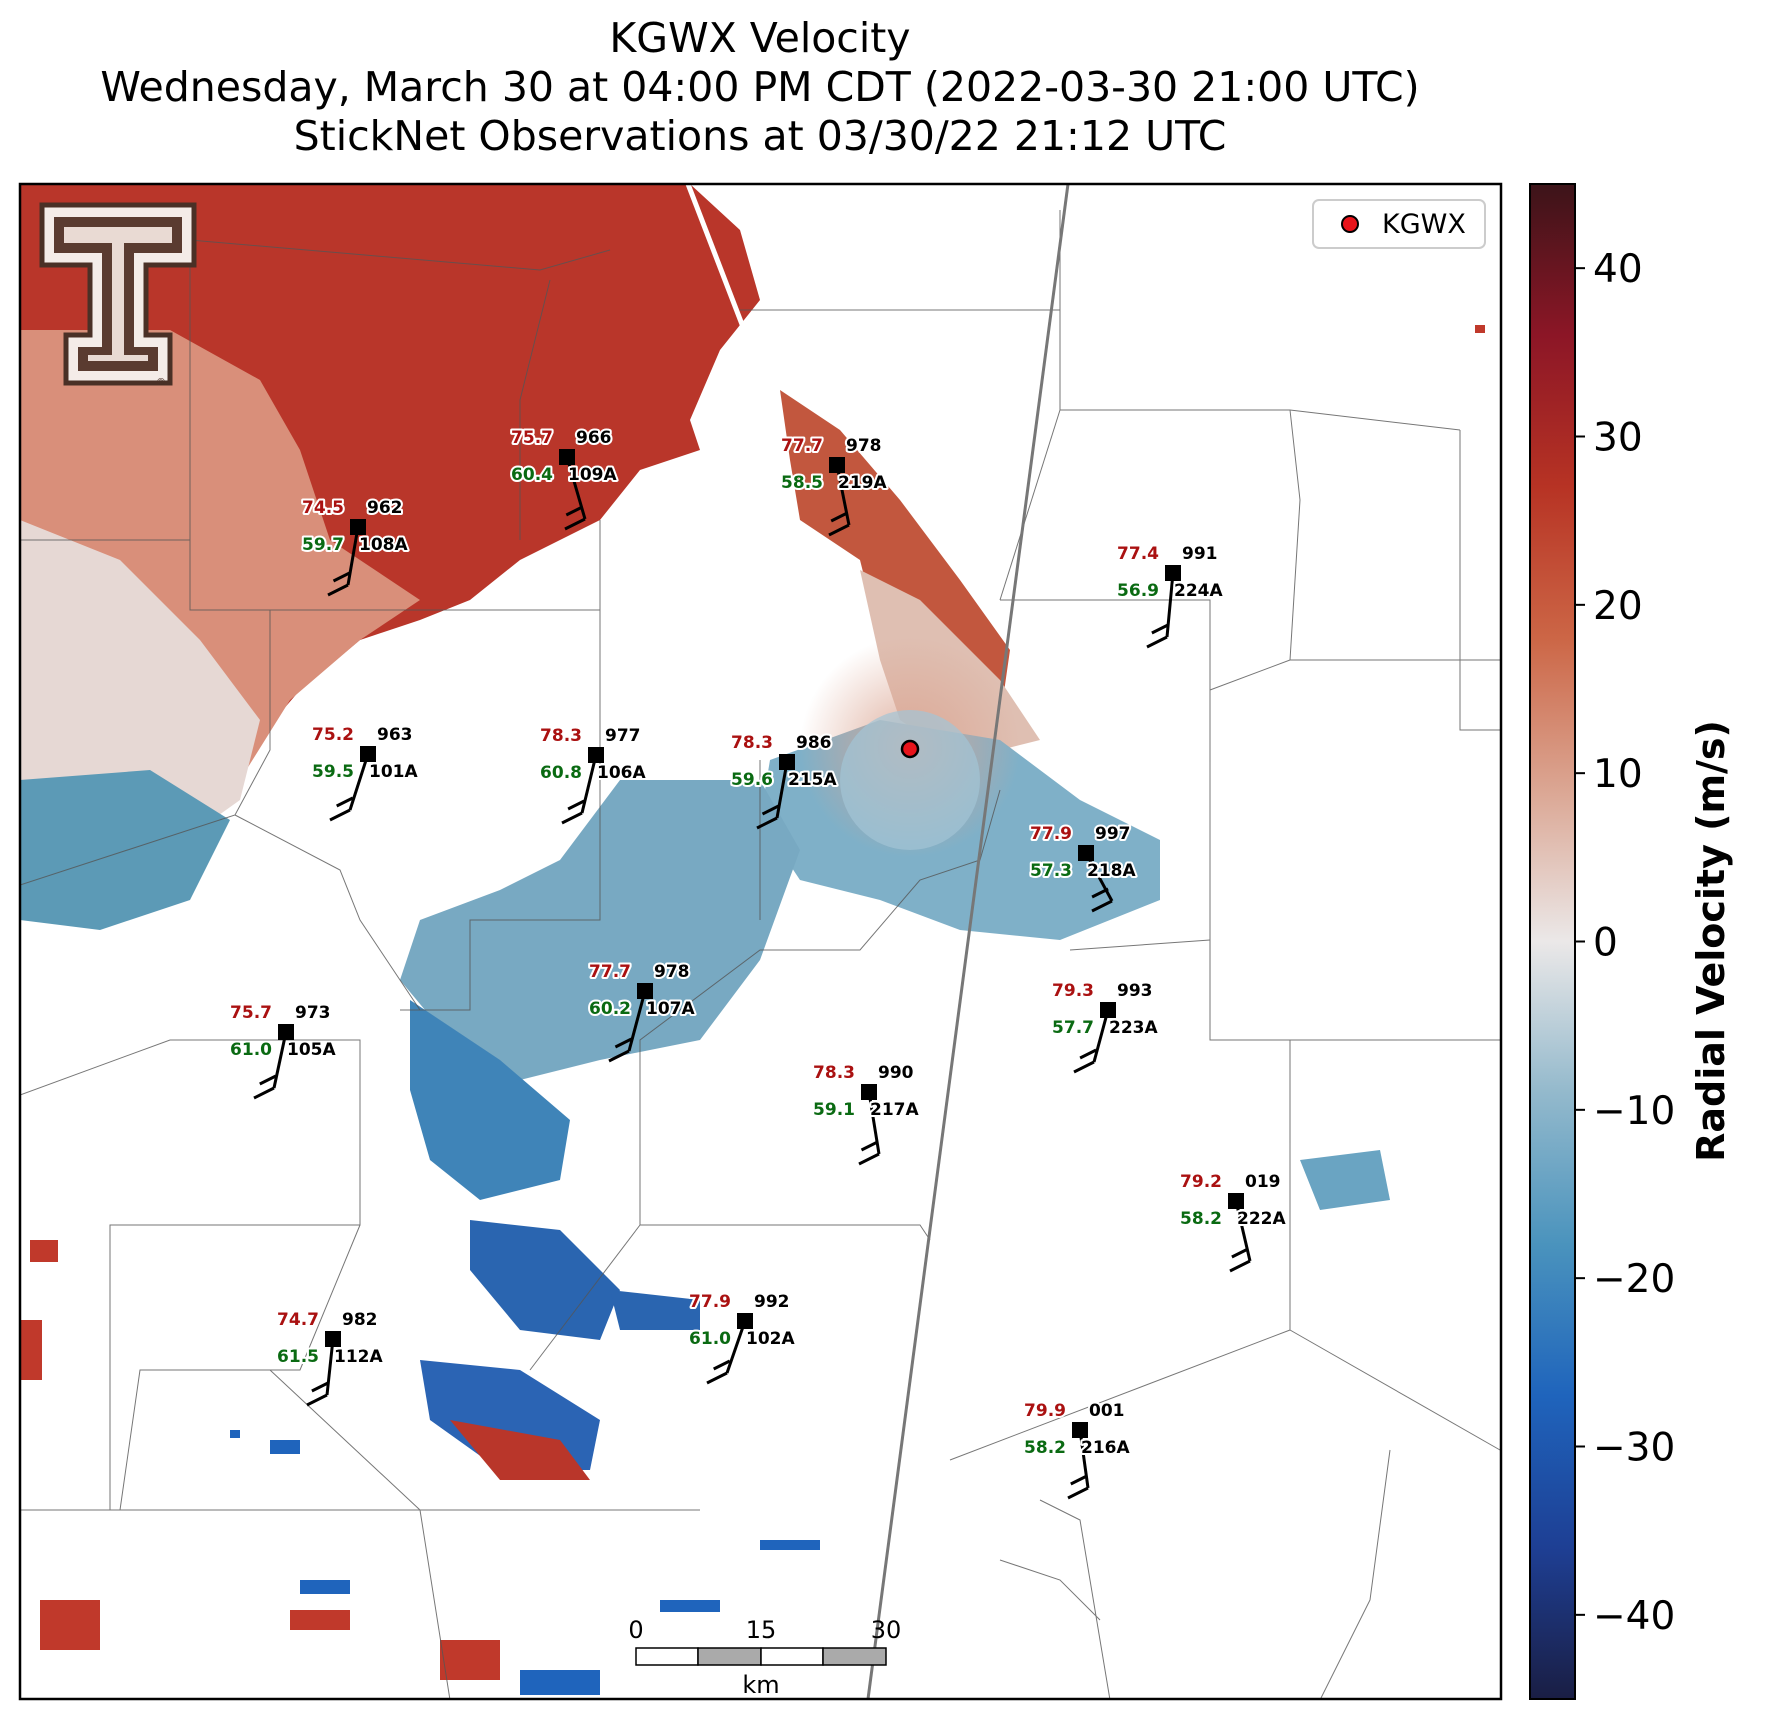 The image size is (1773, 1716). Describe the element at coordinates (896, 1073) in the screenshot. I see `station-pressure: 990` at that location.